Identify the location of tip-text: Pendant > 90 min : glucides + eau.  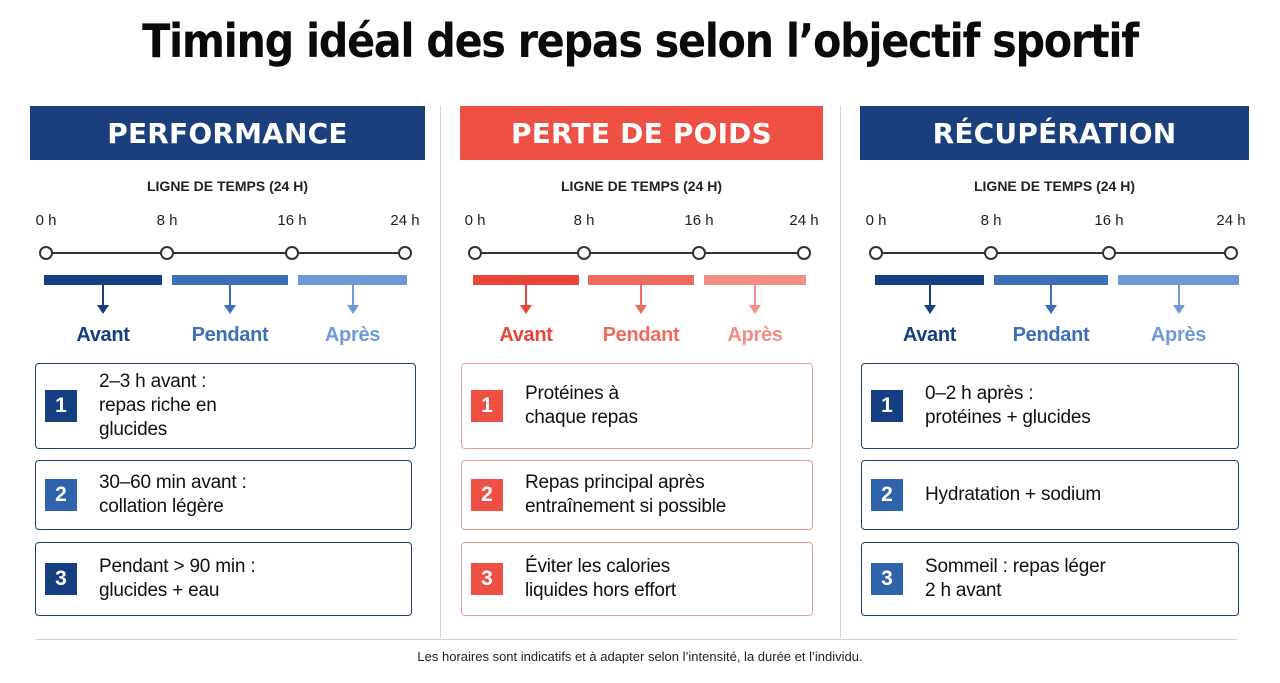
(177, 578).